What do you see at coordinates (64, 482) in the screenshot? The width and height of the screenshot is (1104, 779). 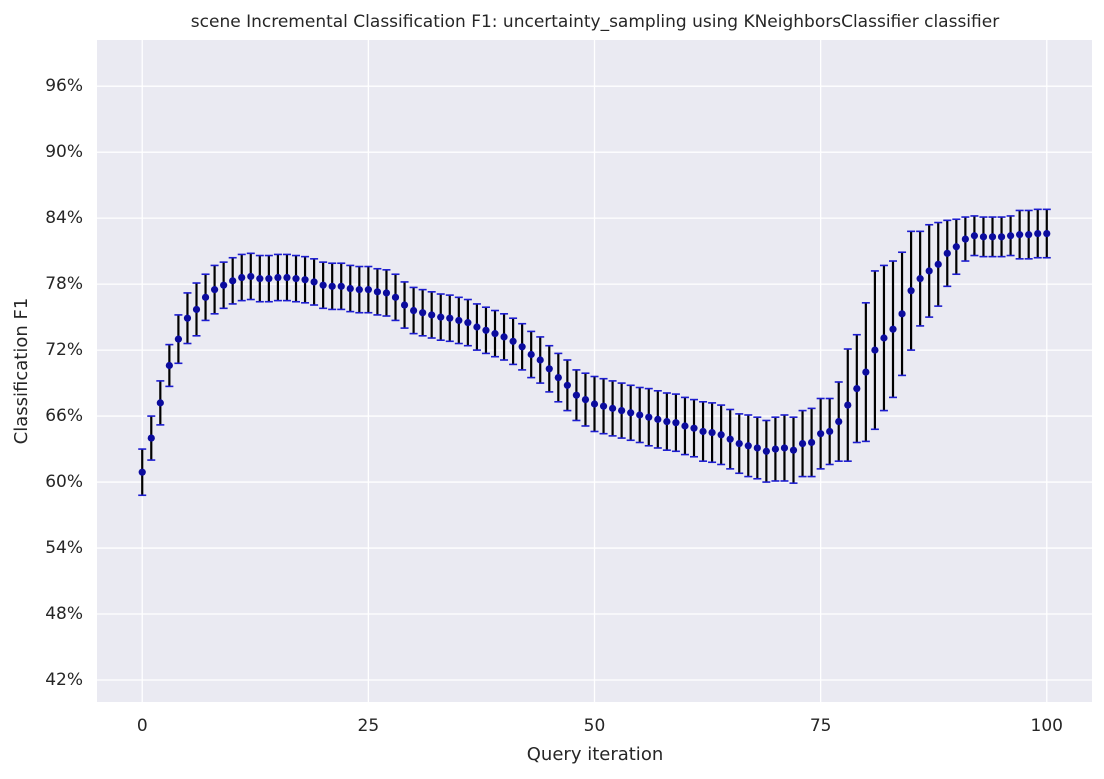 I see `y-tick-label: 60%` at bounding box center [64, 482].